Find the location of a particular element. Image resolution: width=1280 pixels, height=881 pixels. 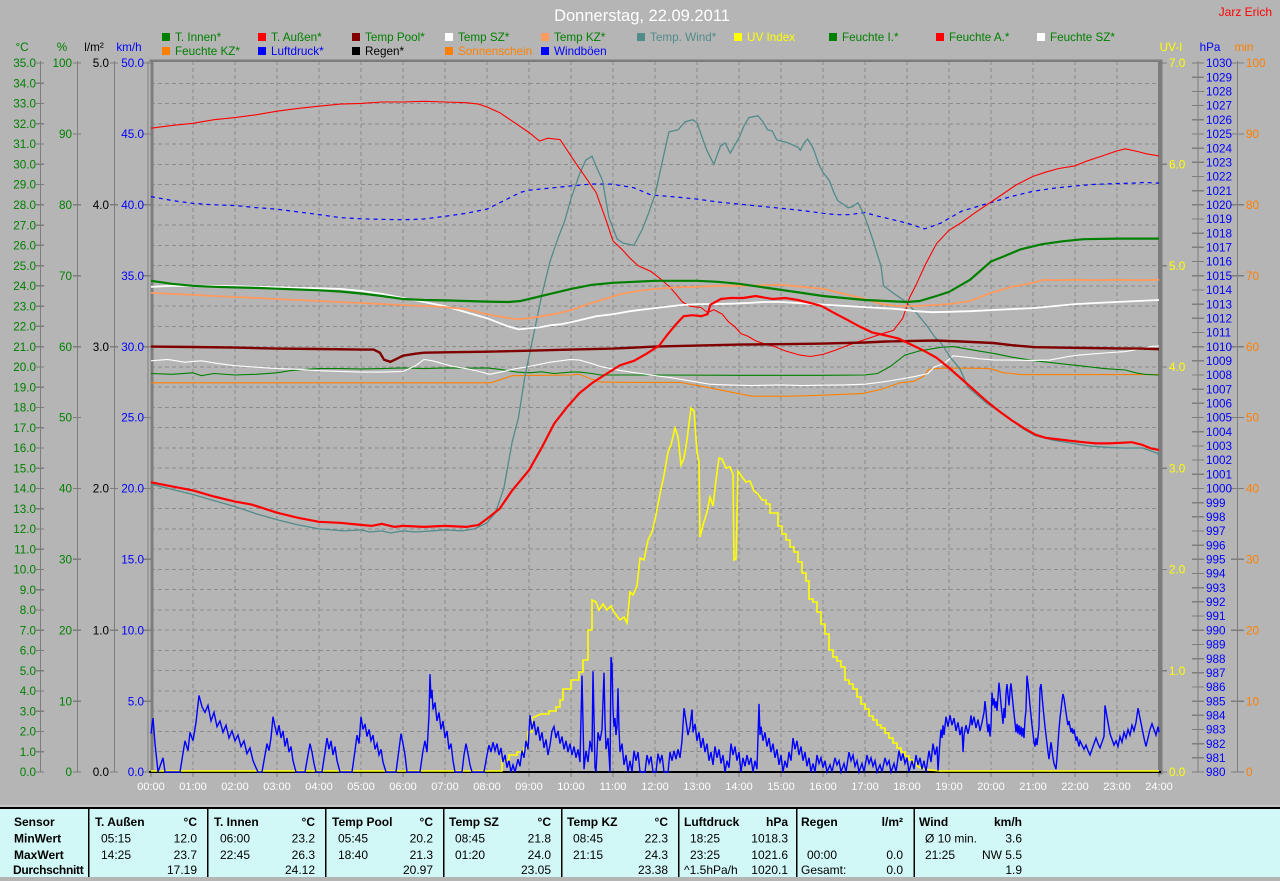

svg-text: 13.0 is located at coordinates (24, 509).